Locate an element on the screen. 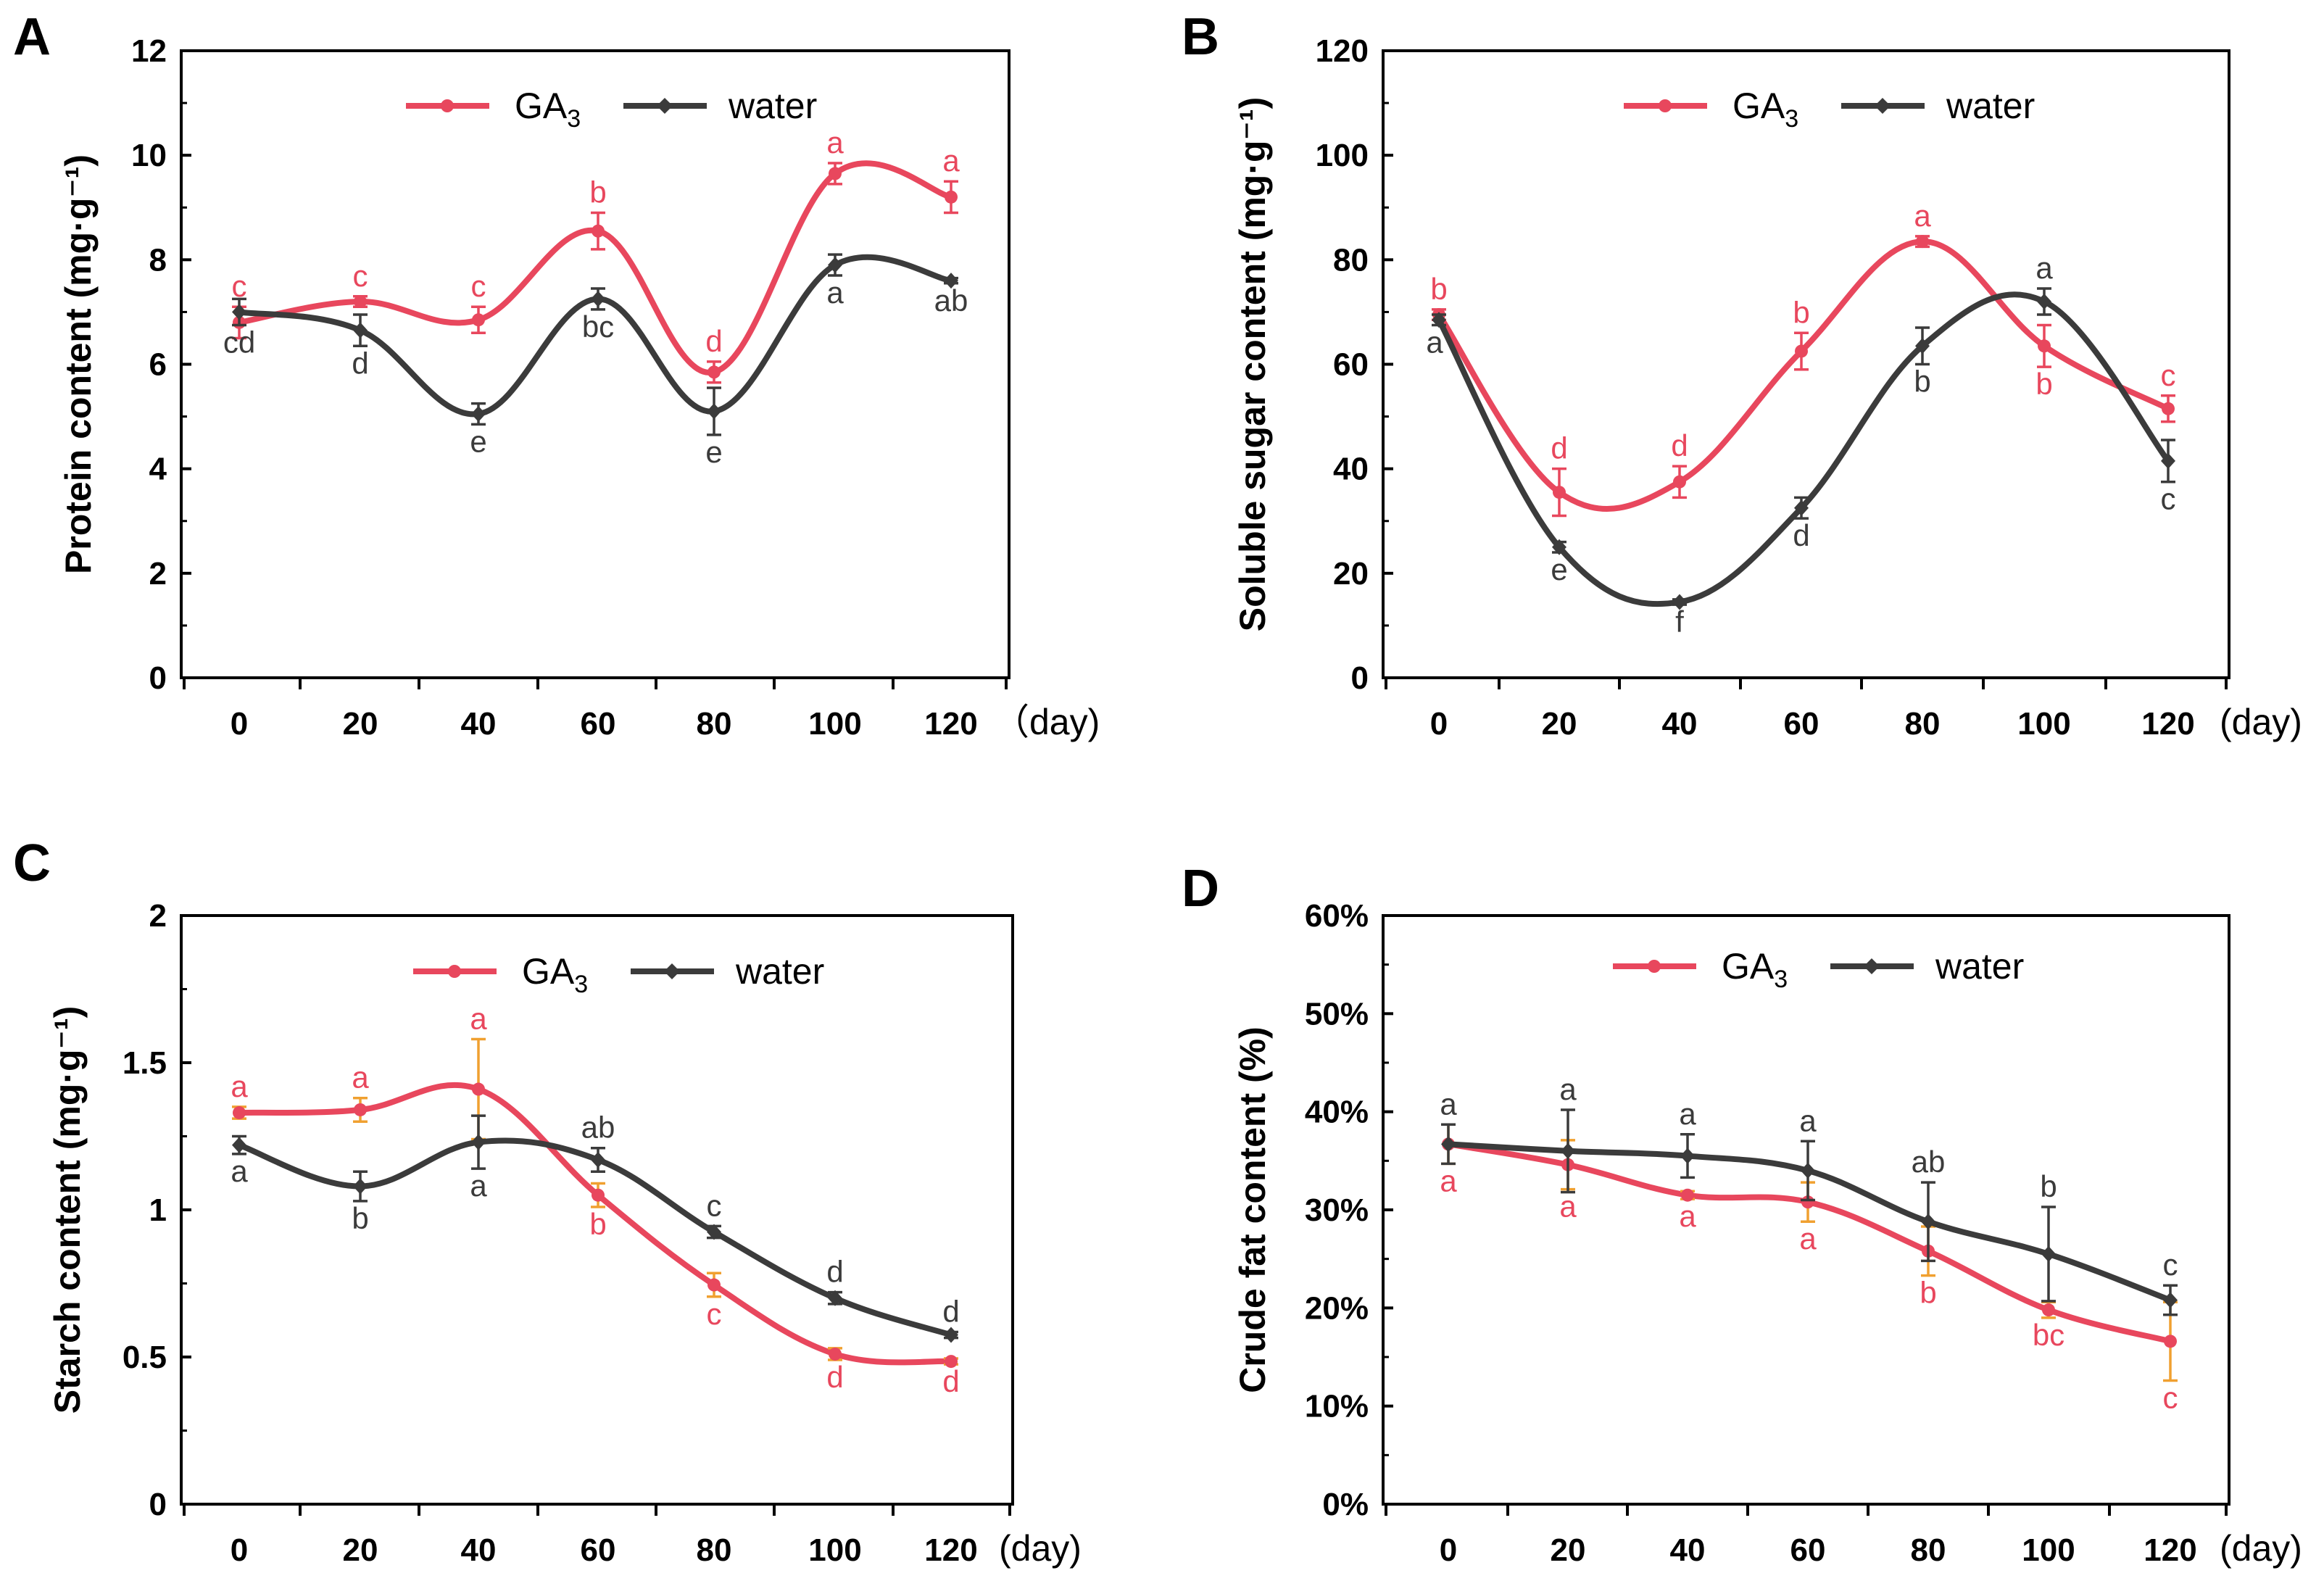 The width and height of the screenshot is (2324, 1581). y-tick-label: 120 is located at coordinates (1343, 51).